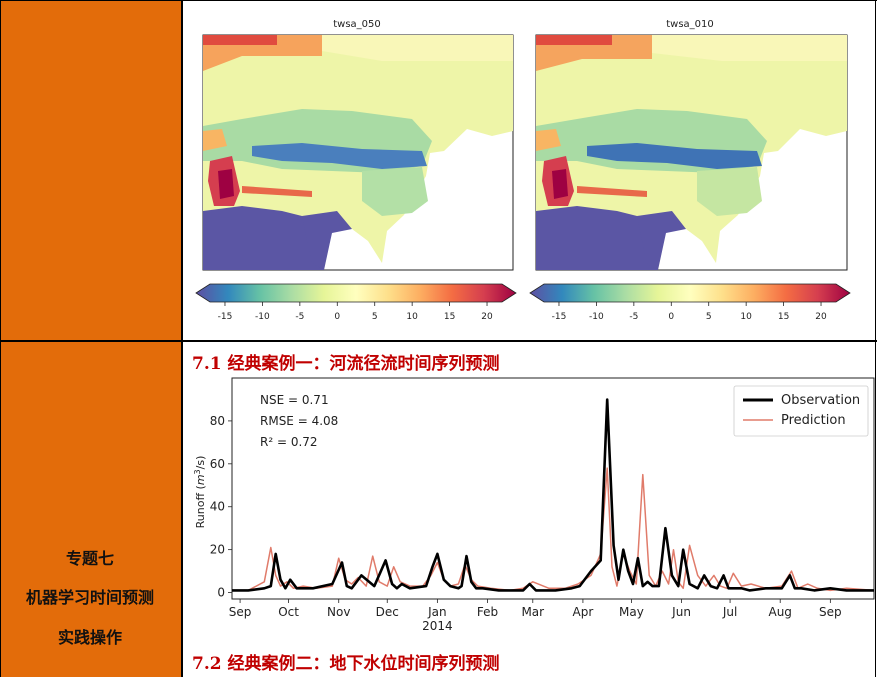 This screenshot has width=877, height=677. I want to click on x-tick-label: Dec, so click(387, 612).